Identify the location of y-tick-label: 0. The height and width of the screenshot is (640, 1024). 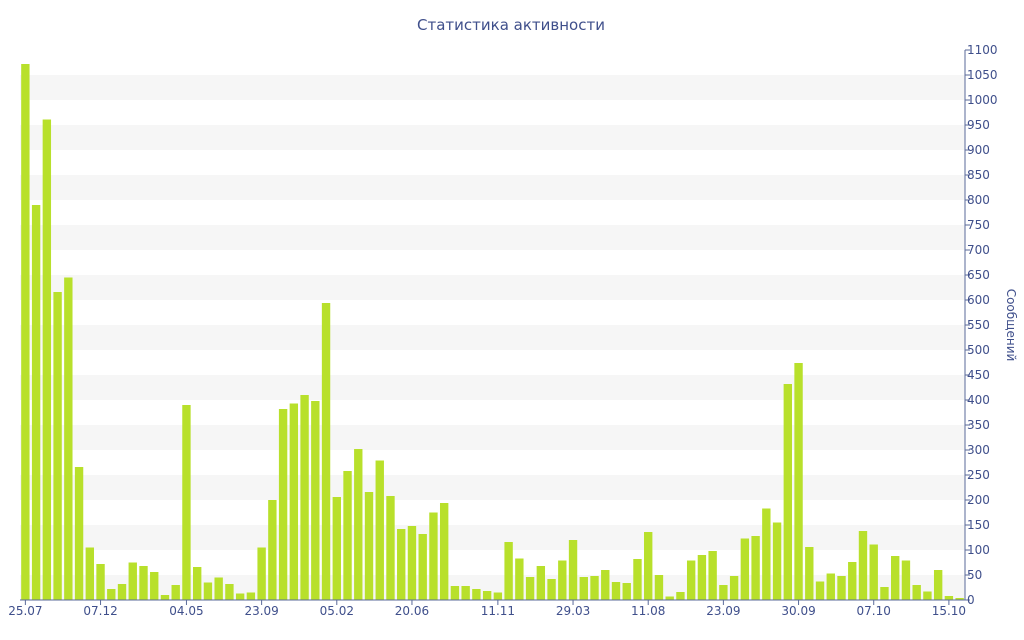
(971, 600).